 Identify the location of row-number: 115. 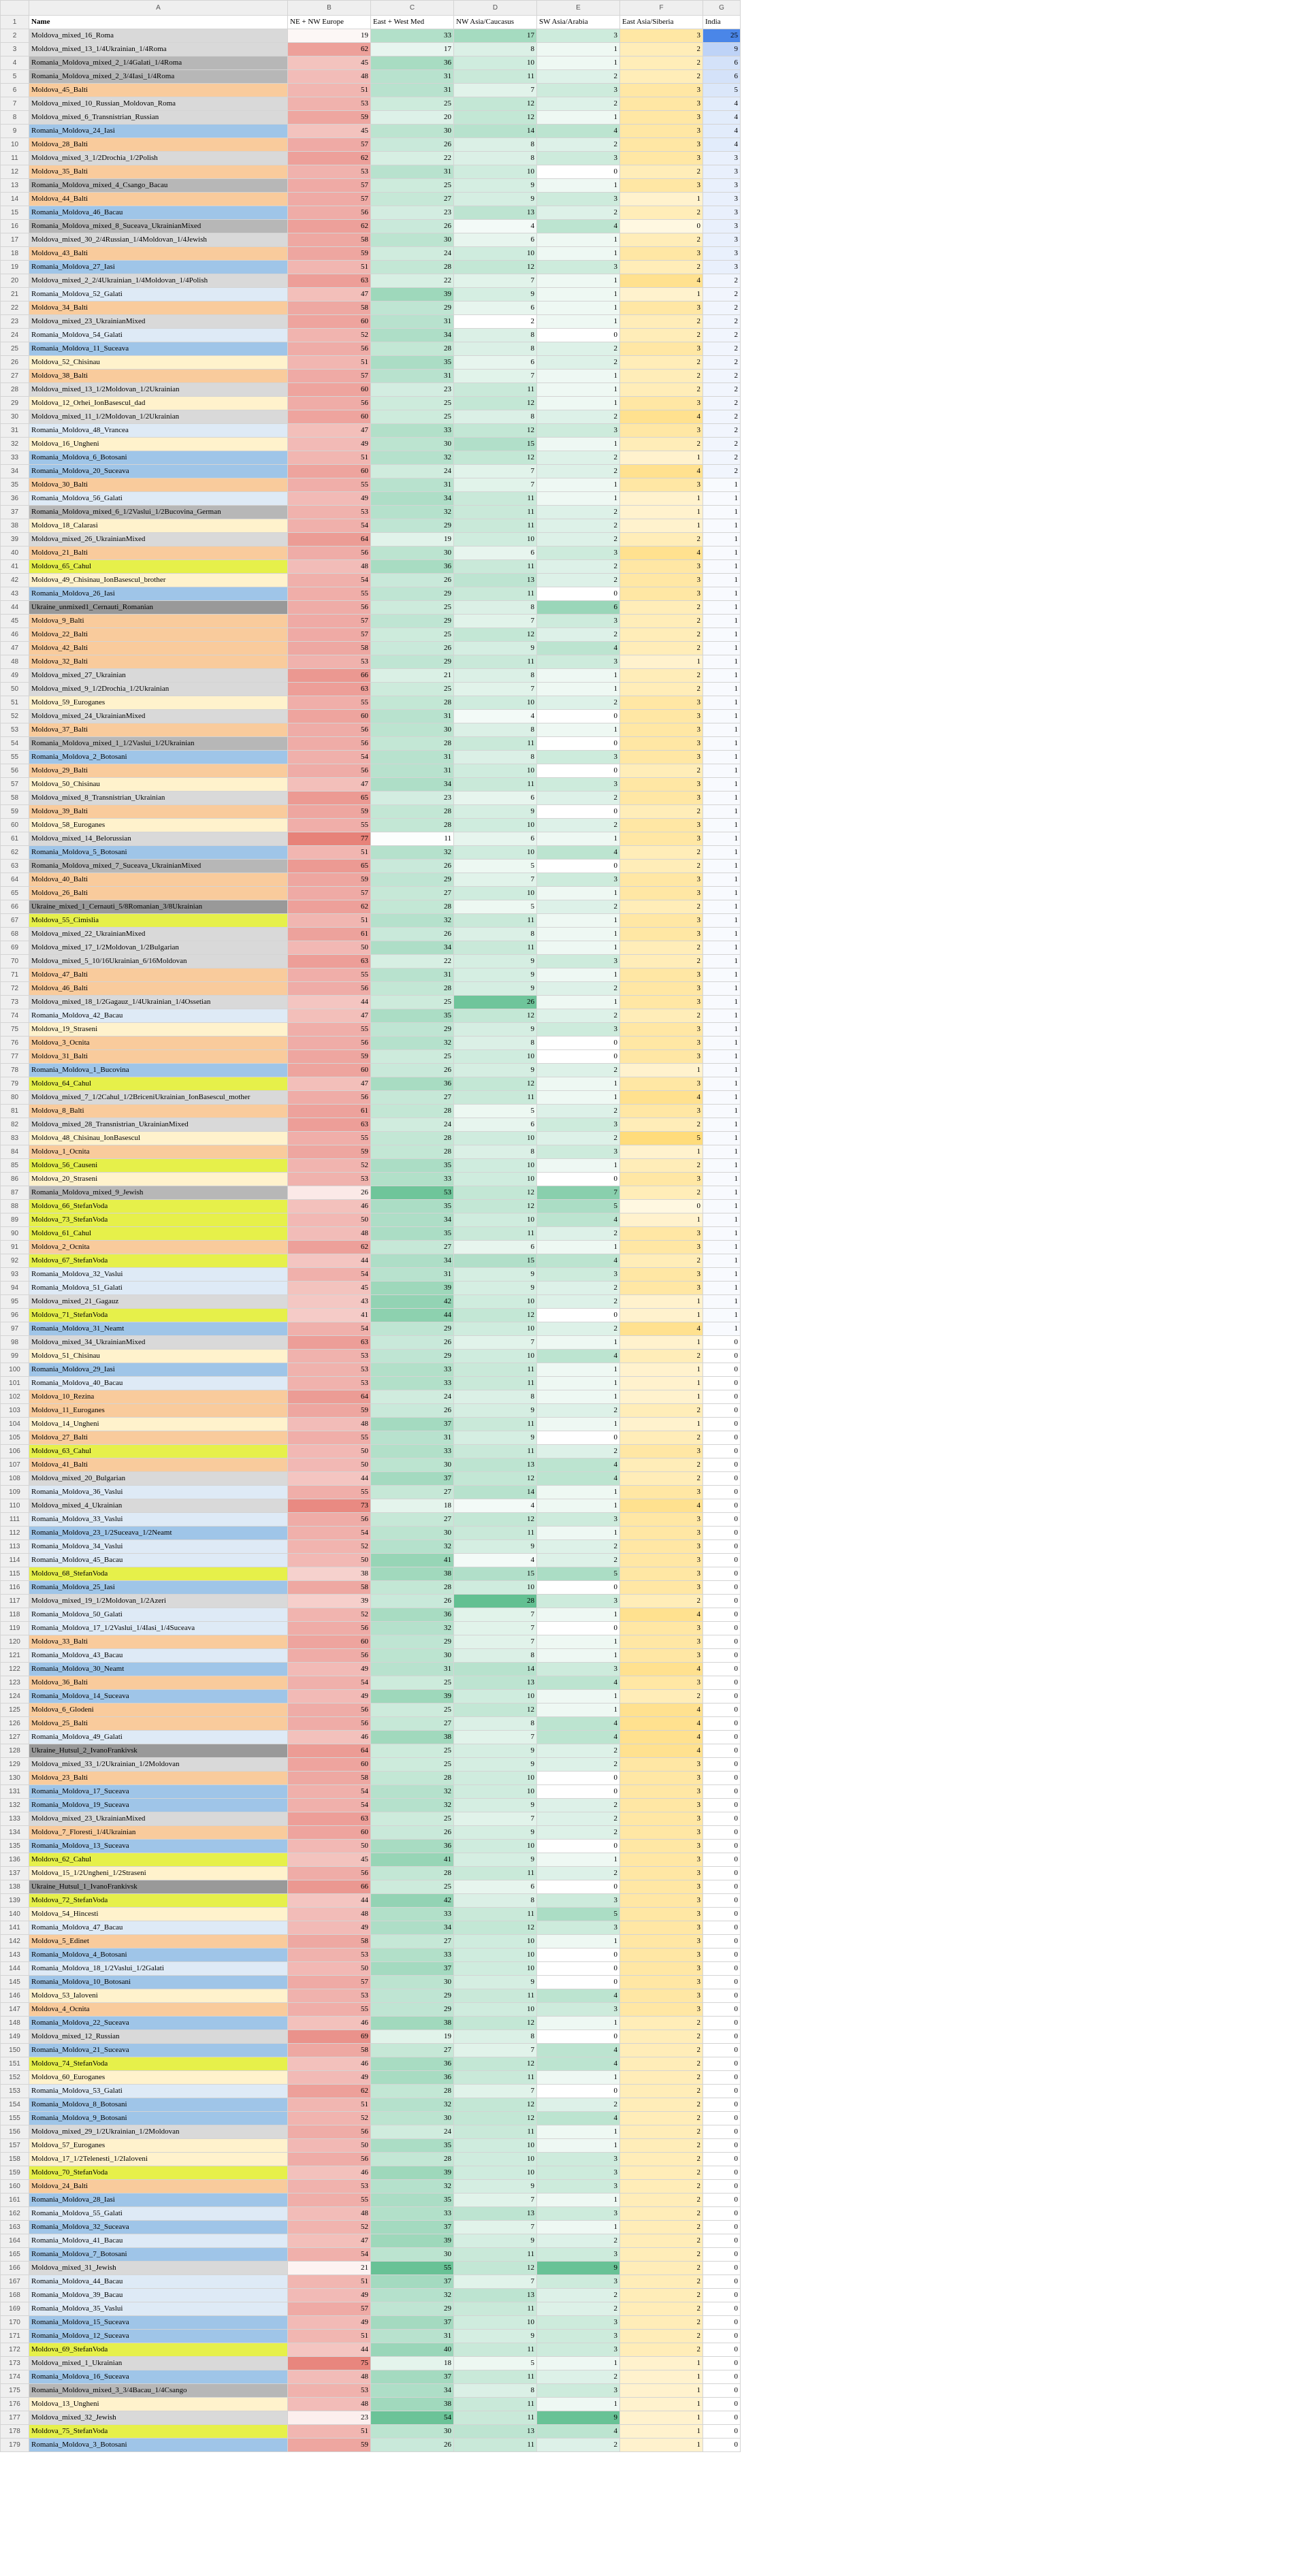
(15, 1574).